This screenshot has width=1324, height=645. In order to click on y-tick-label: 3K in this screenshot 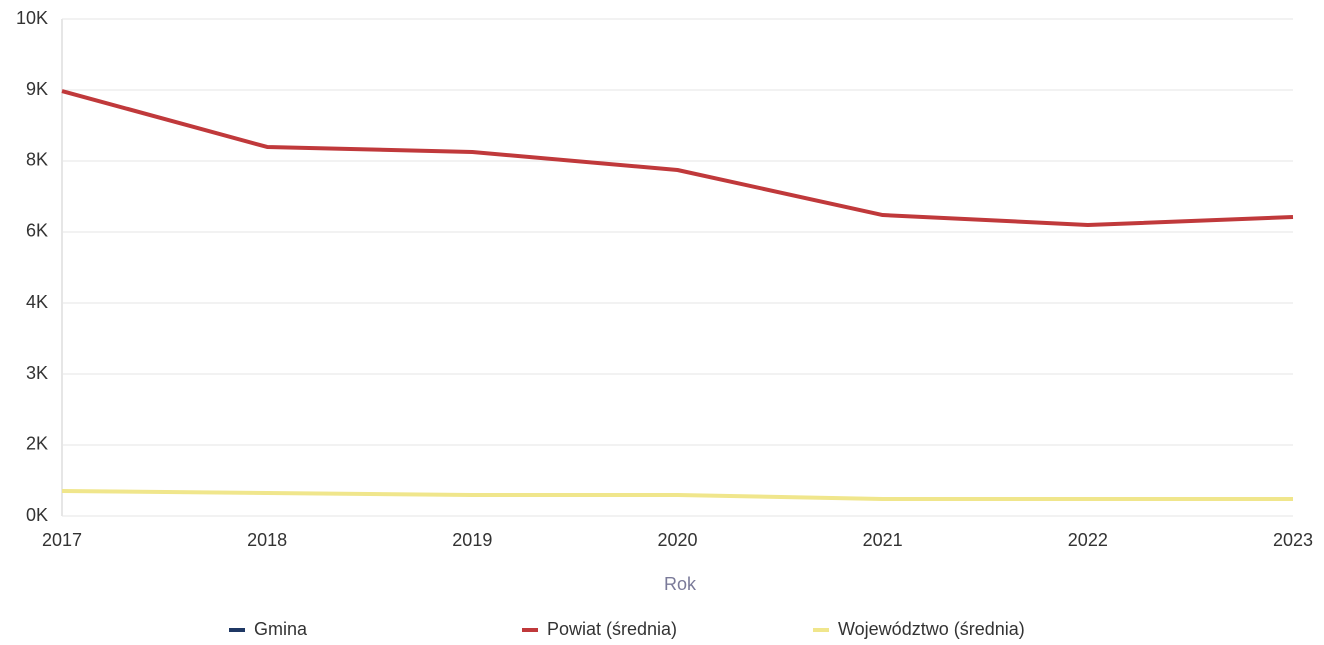, I will do `click(37, 373)`.